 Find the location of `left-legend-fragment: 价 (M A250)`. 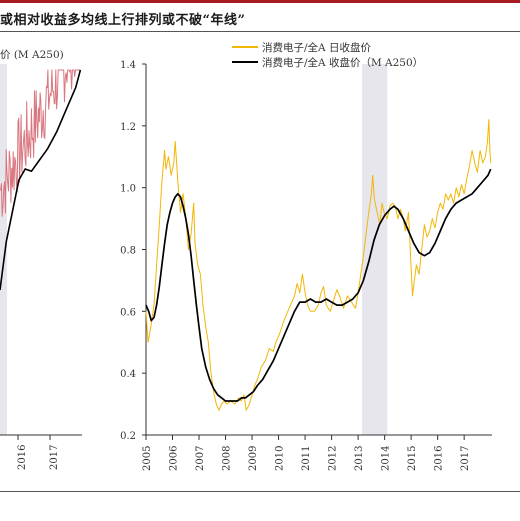

left-legend-fragment: 价 (M A250) is located at coordinates (32, 55).